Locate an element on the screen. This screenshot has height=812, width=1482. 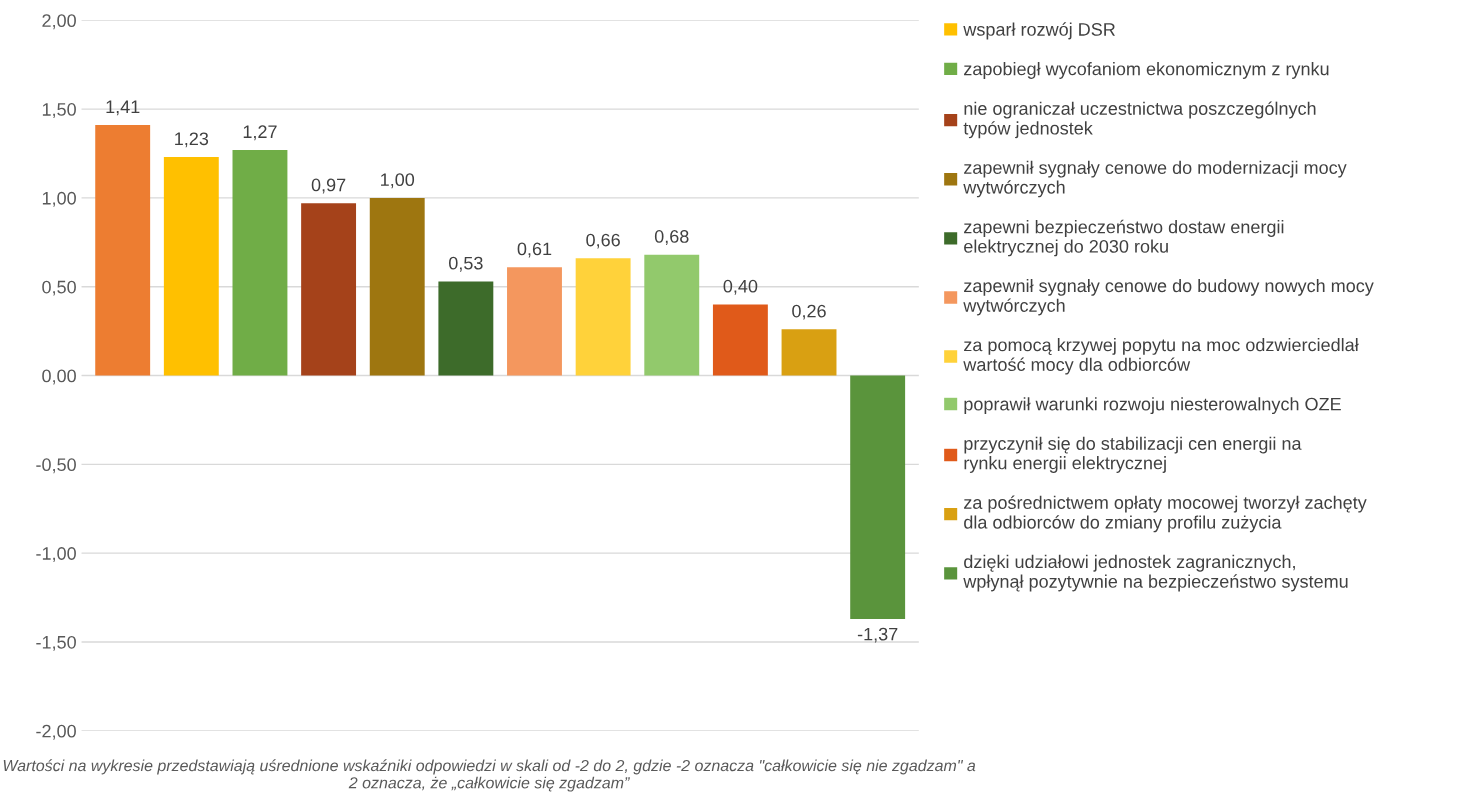
legend-label: za pośrednictwem opłaty mocowej tworzył zachęty dla odbiorców do zmiany profilu zużycia is located at coordinates (1165, 514).